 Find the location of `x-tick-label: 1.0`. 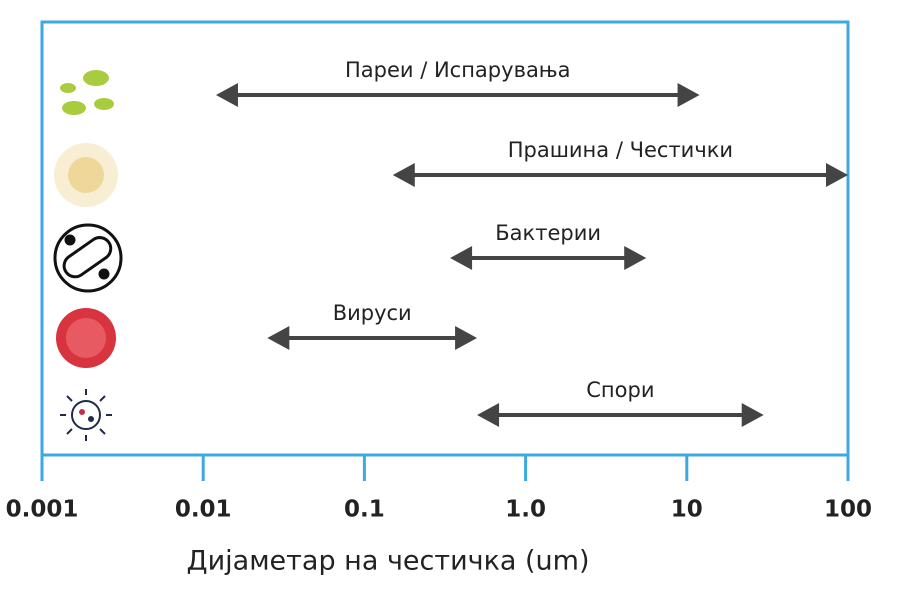

x-tick-label: 1.0 is located at coordinates (525, 510).